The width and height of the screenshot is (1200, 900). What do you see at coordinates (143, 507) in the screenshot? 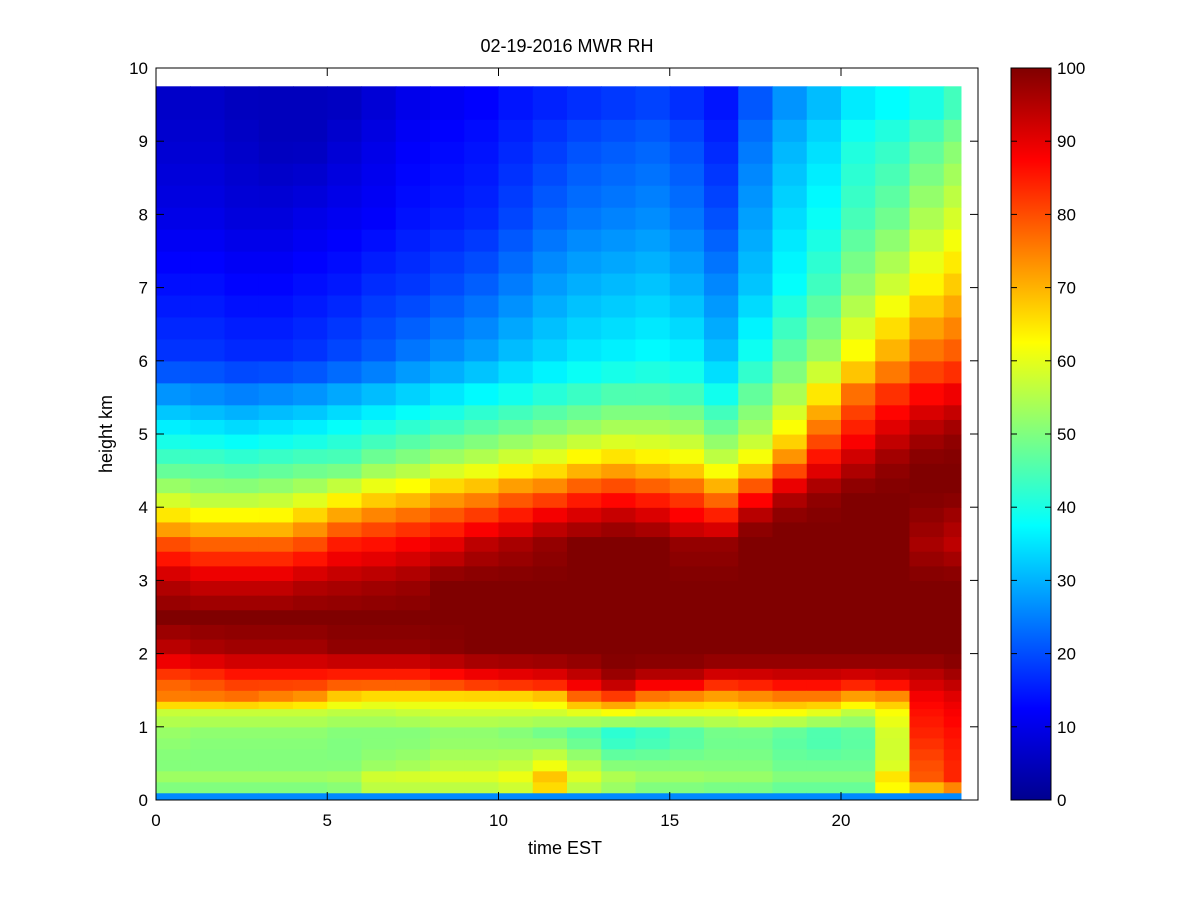
I see `y-tick-label: 4` at bounding box center [143, 507].